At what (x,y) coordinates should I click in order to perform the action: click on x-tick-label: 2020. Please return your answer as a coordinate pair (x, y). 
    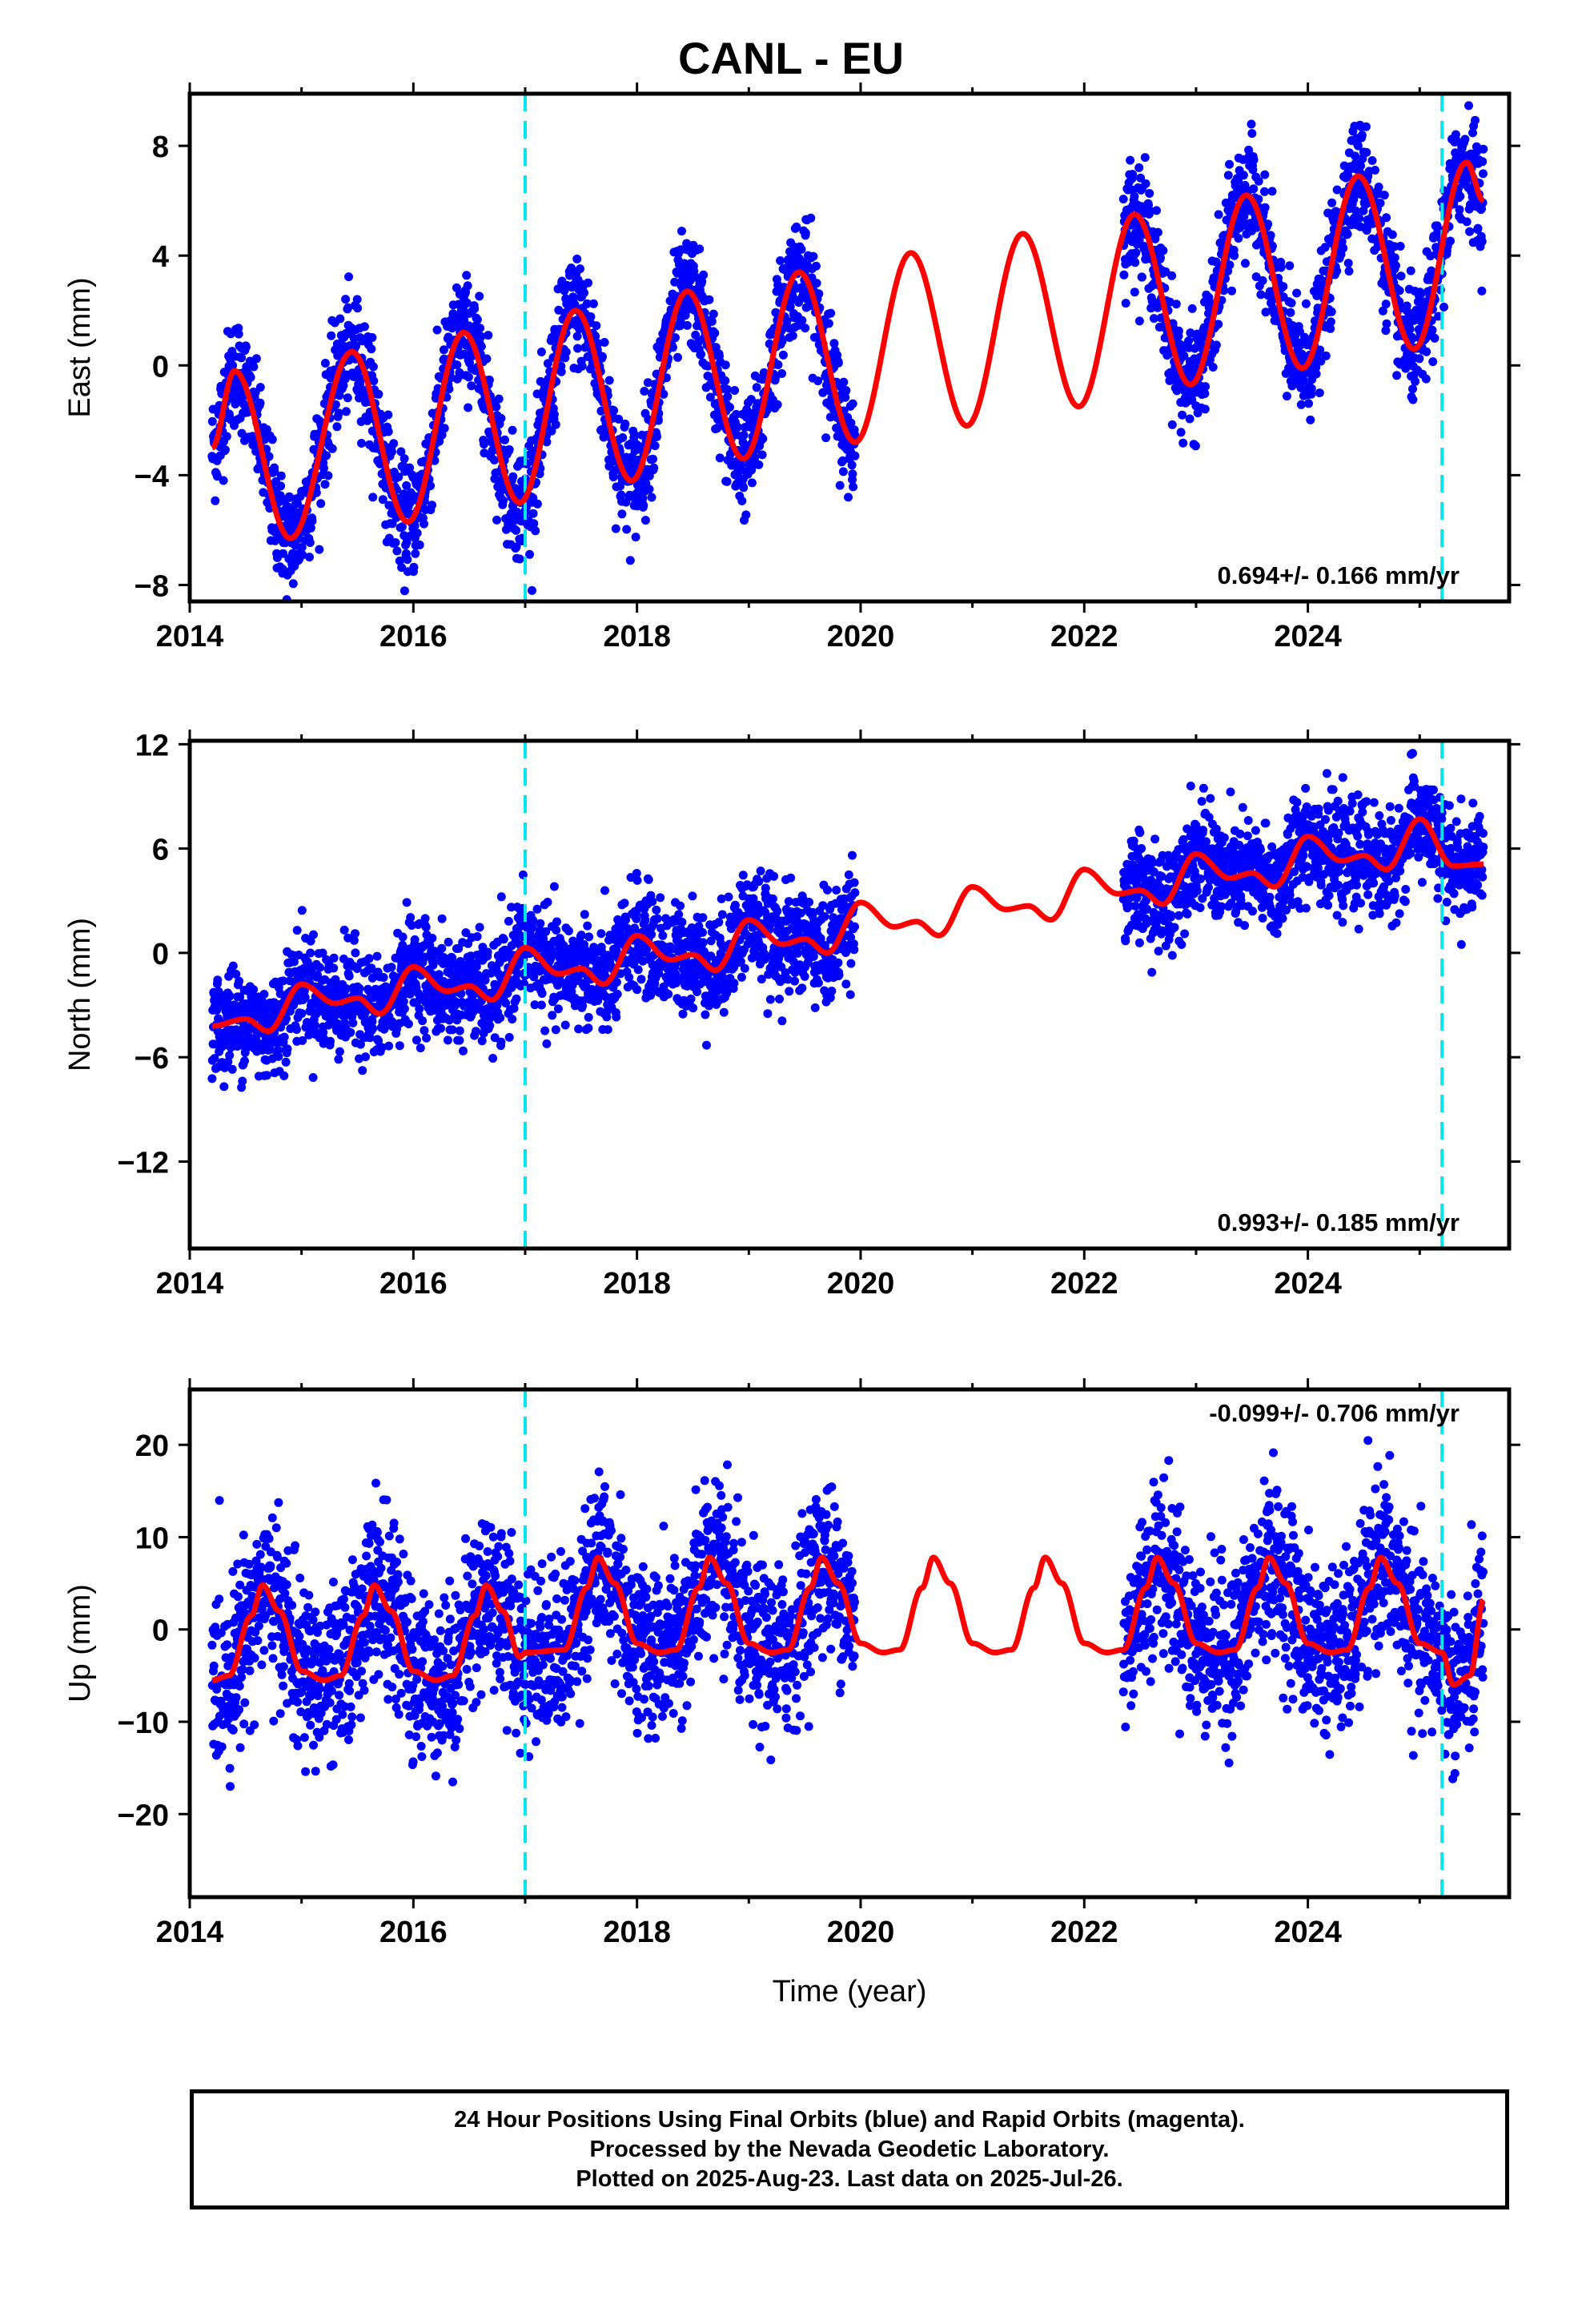
    Looking at the image, I should click on (861, 636).